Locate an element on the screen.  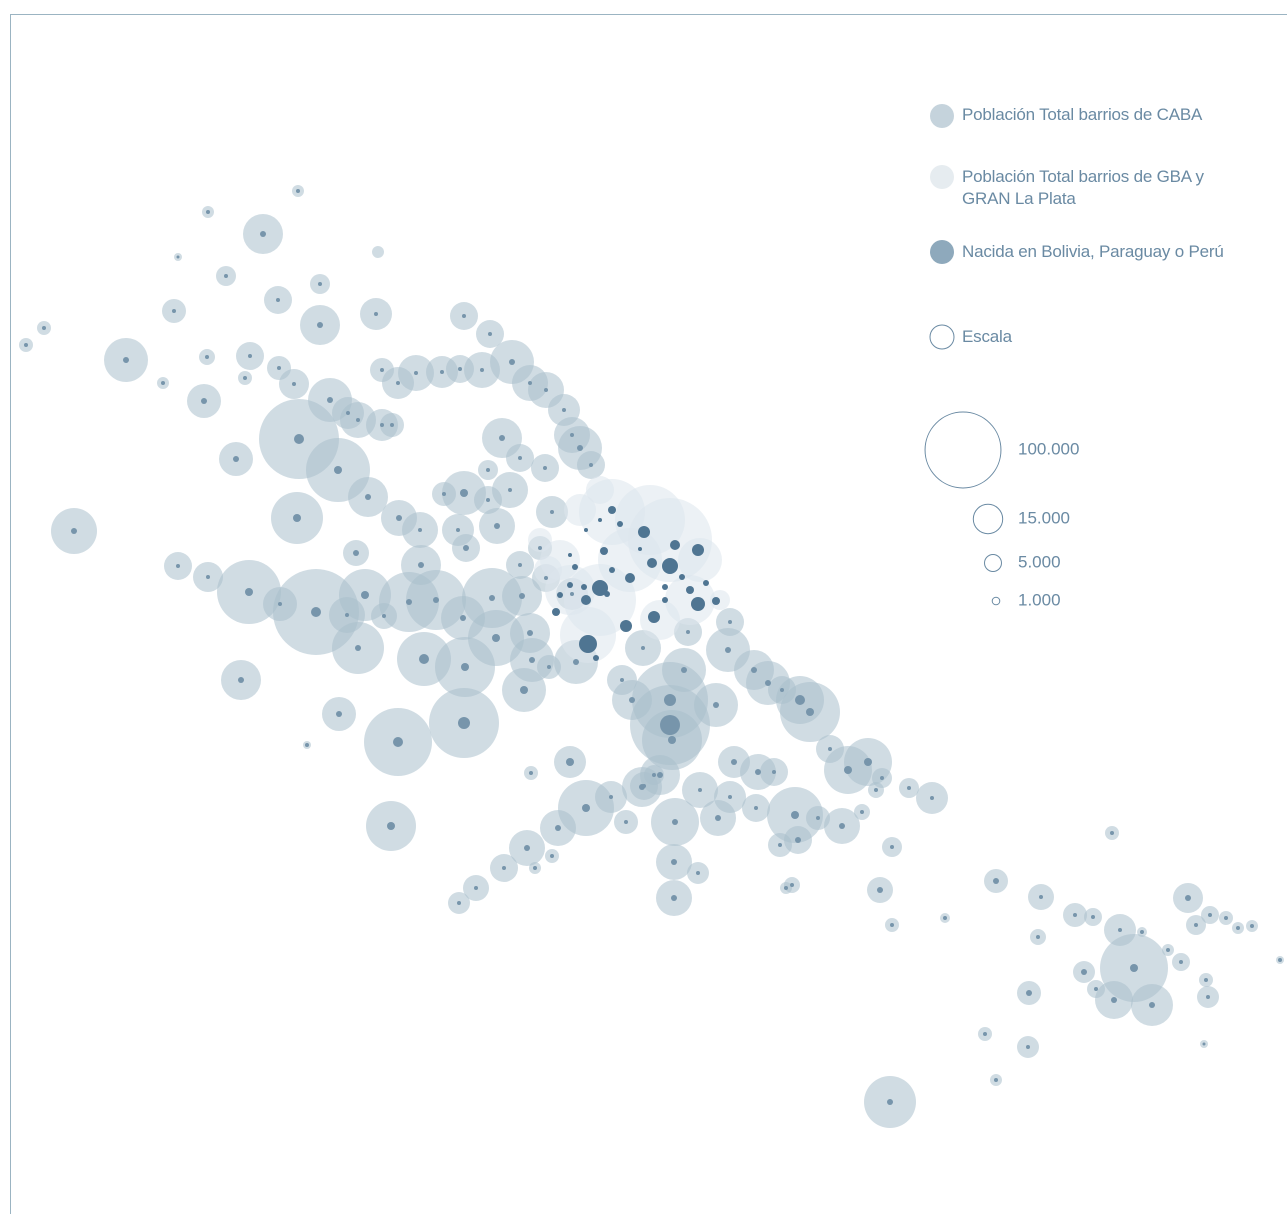
caba-bubble is located at coordinates (378, 252).